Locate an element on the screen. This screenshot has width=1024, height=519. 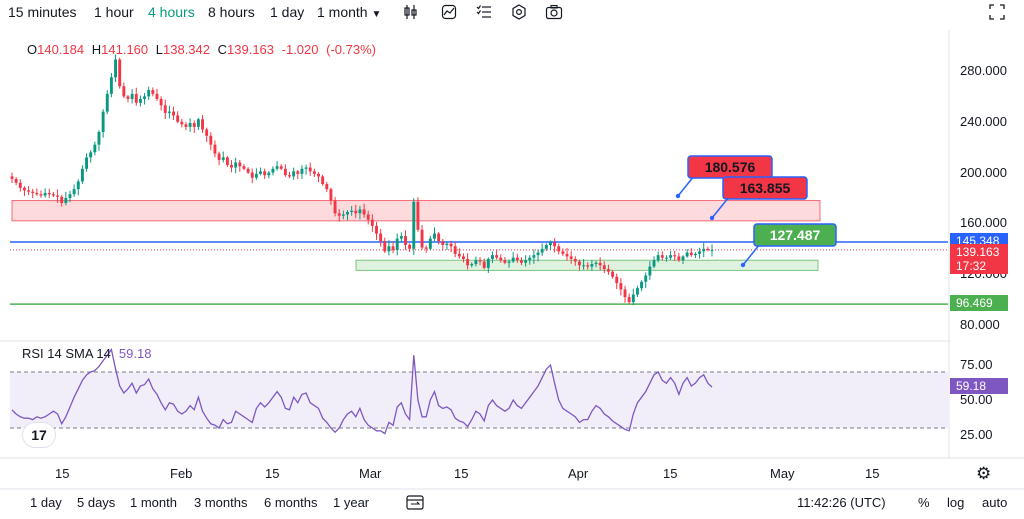
tradingview-logo: 17 is located at coordinates (39, 435).